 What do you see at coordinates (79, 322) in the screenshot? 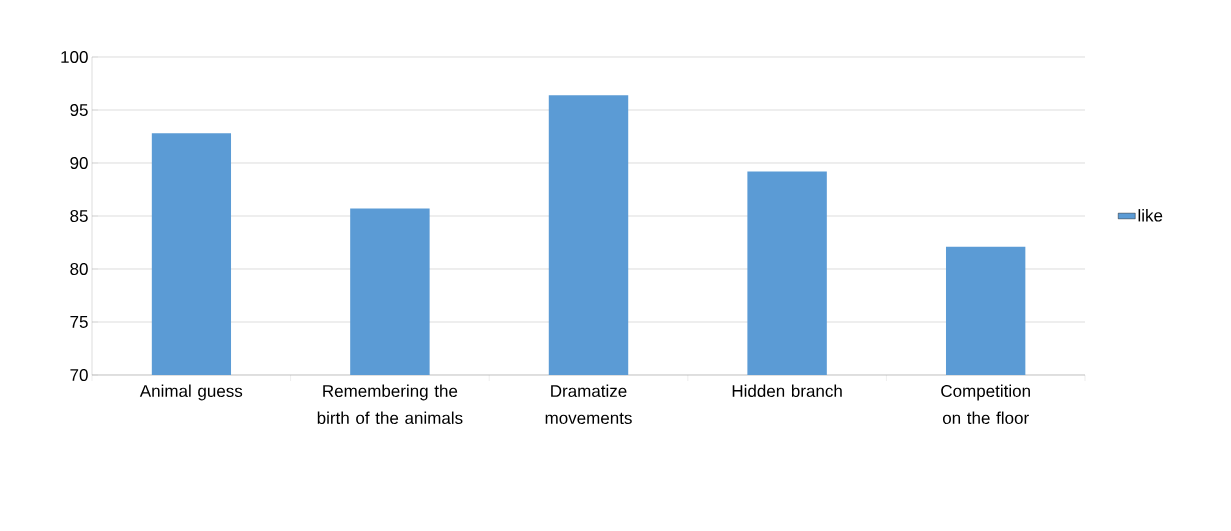
I see `y-tick-label: 75` at bounding box center [79, 322].